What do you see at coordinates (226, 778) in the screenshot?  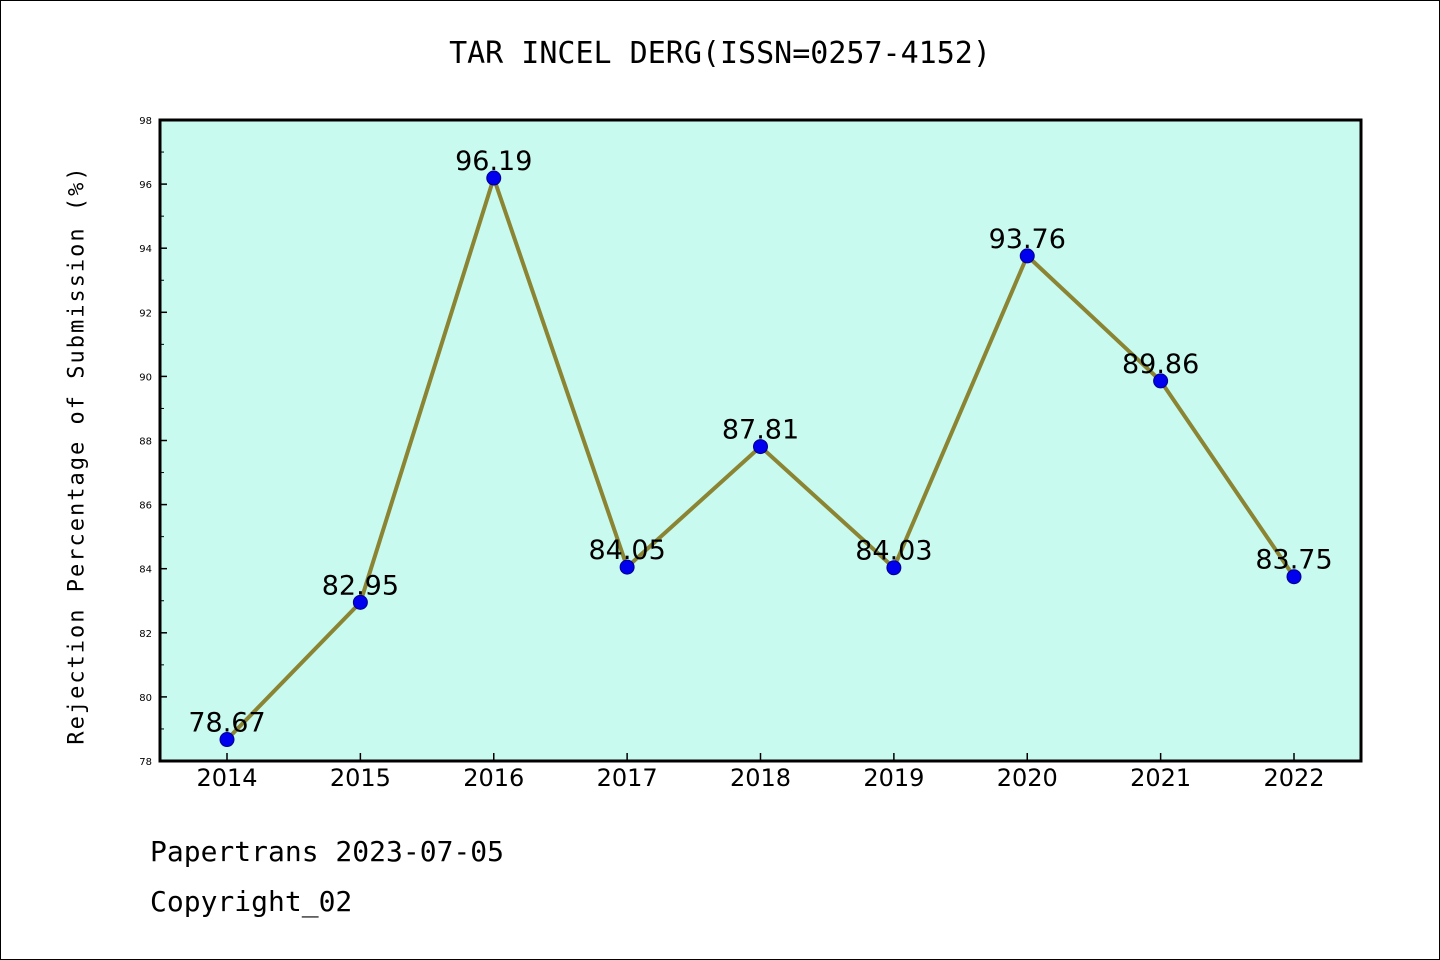 I see `x-tick-label: 2014` at bounding box center [226, 778].